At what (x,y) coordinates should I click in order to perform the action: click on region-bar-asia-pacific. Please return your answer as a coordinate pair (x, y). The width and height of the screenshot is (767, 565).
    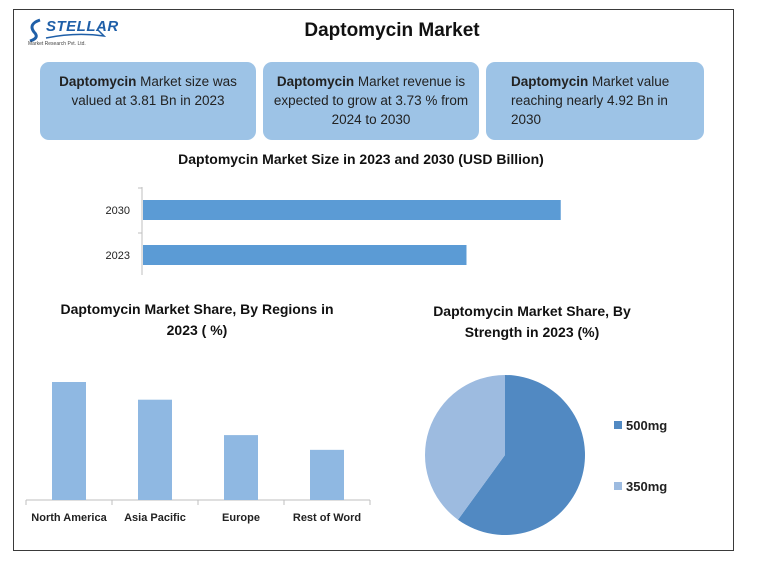
    Looking at the image, I should click on (155, 449).